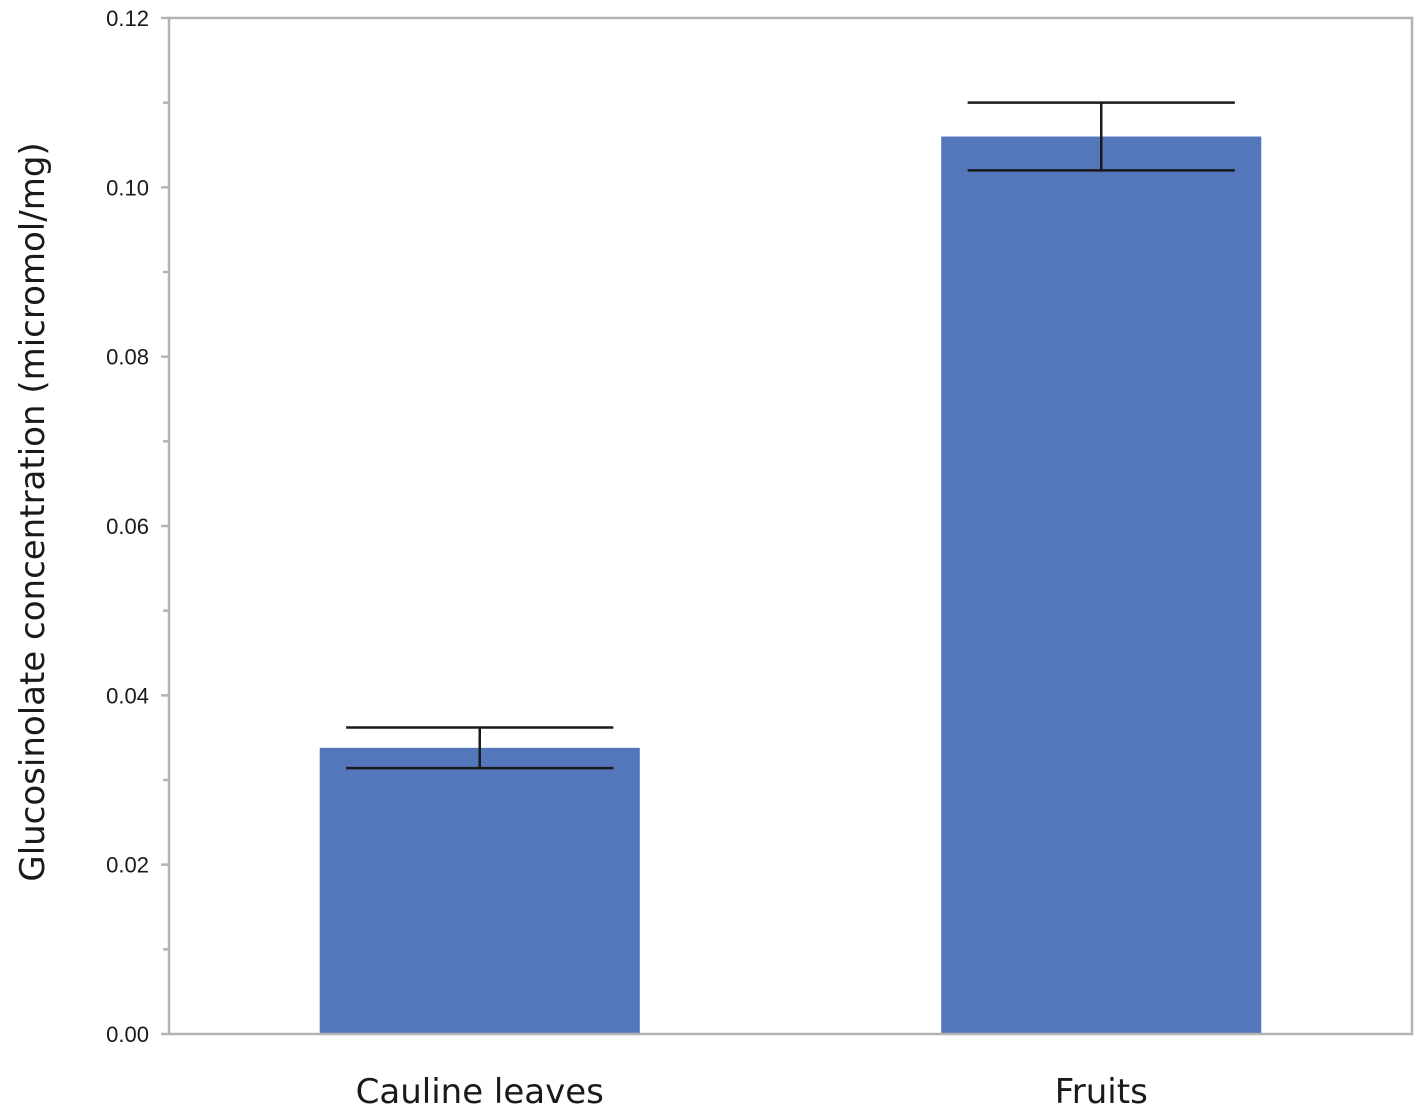 The height and width of the screenshot is (1110, 1419). I want to click on y-tick-label: 0.04, so click(127, 695).